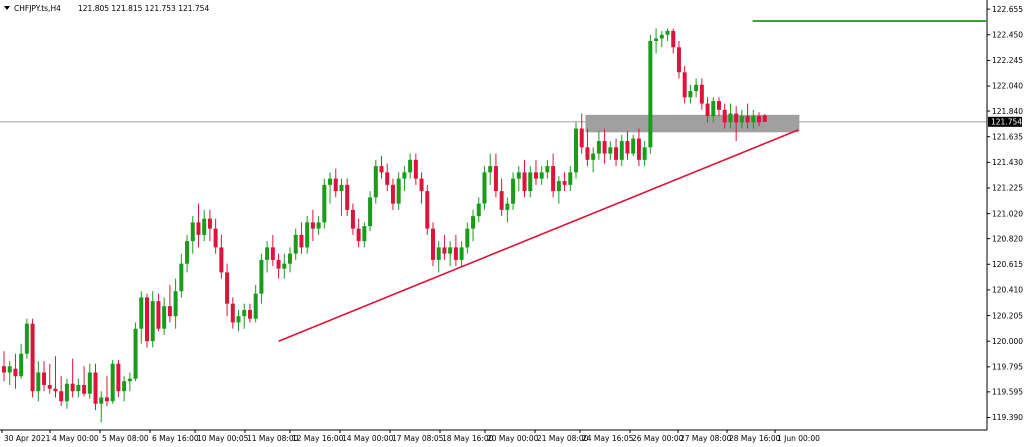 The height and width of the screenshot is (447, 1024). I want to click on chevron-down-icon, so click(7, 8).